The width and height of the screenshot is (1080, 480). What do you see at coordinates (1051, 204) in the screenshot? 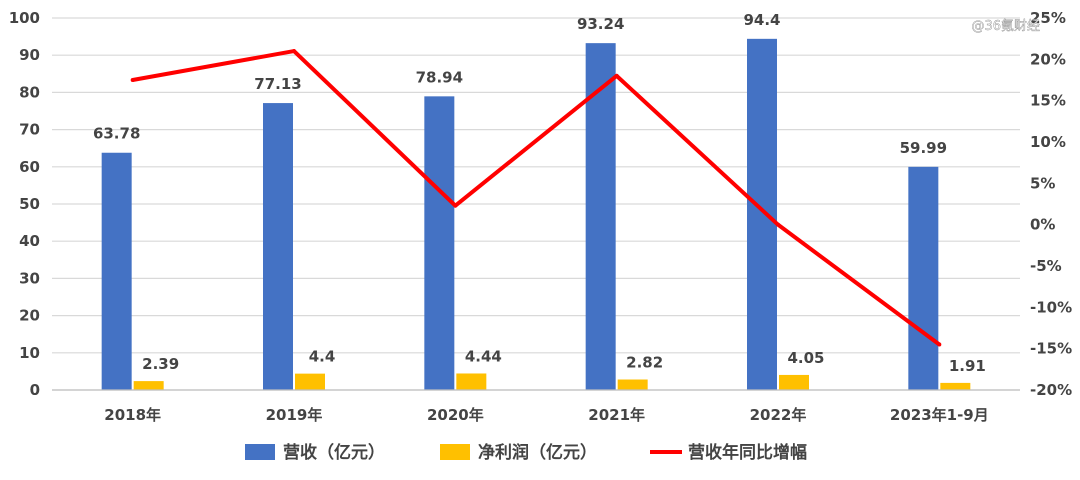
I see `right-axis: -20% -15% -10% -5% 0% 5% 10% 15% 20% 25%` at bounding box center [1051, 204].